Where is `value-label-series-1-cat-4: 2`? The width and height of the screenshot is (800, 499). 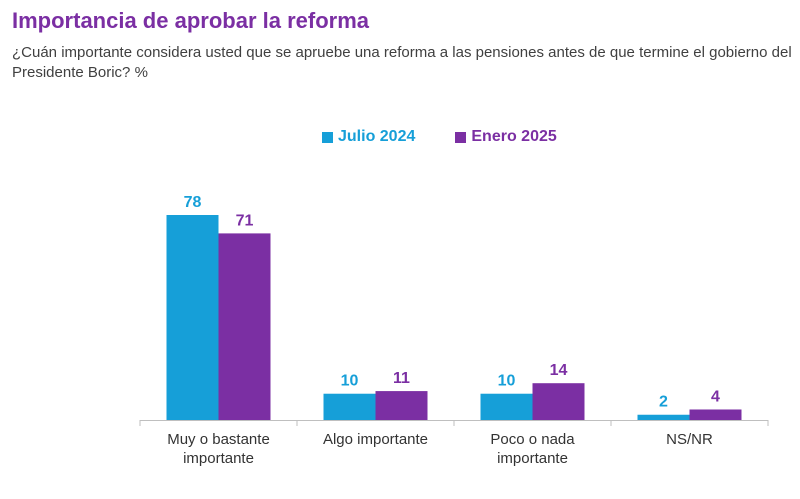 value-label-series-1-cat-4: 2 is located at coordinates (663, 402).